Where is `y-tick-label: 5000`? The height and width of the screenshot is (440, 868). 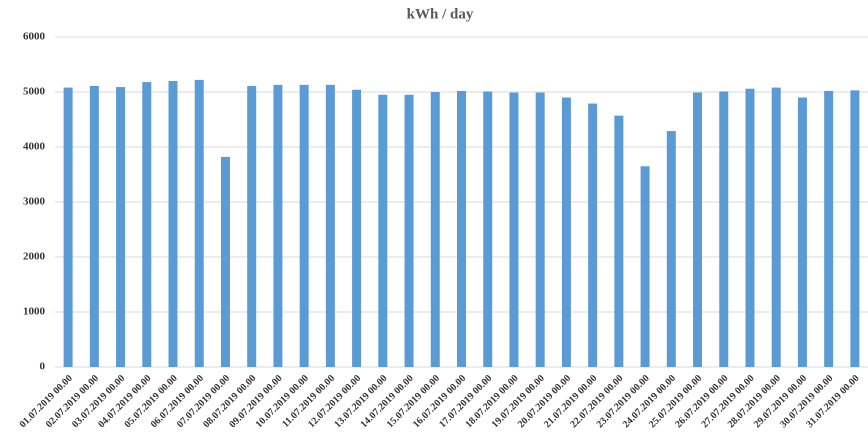
y-tick-label: 5000 is located at coordinates (34, 92).